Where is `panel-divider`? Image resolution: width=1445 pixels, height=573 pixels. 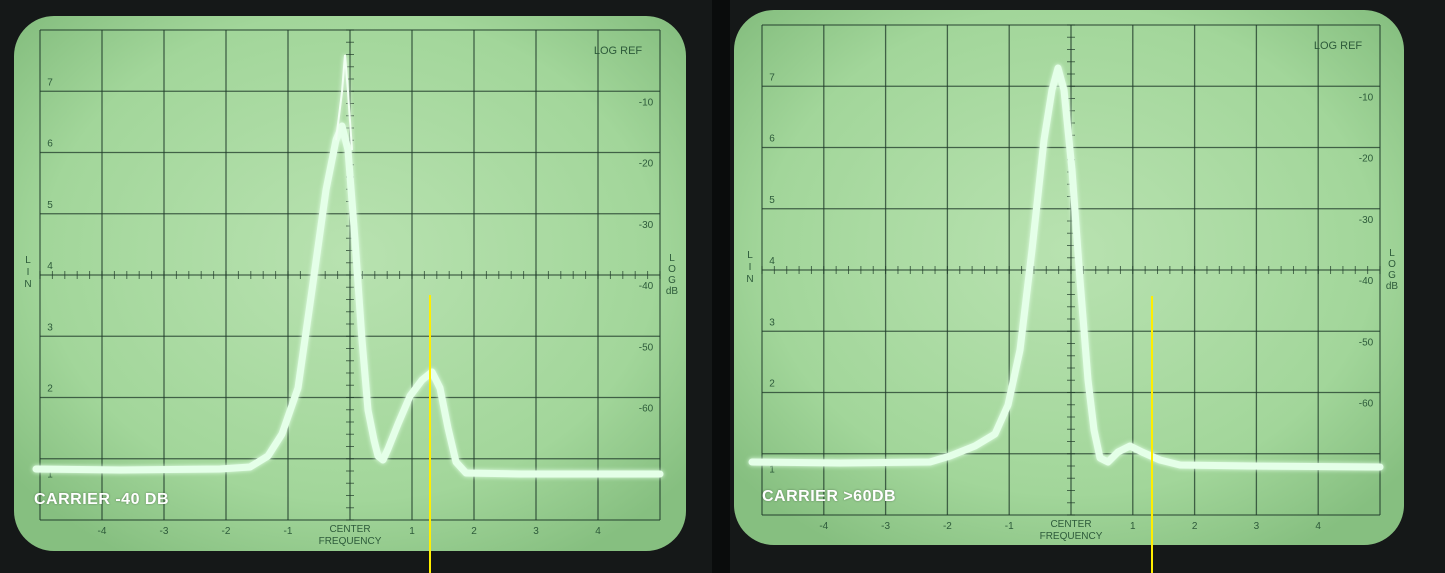
panel-divider is located at coordinates (721, 286).